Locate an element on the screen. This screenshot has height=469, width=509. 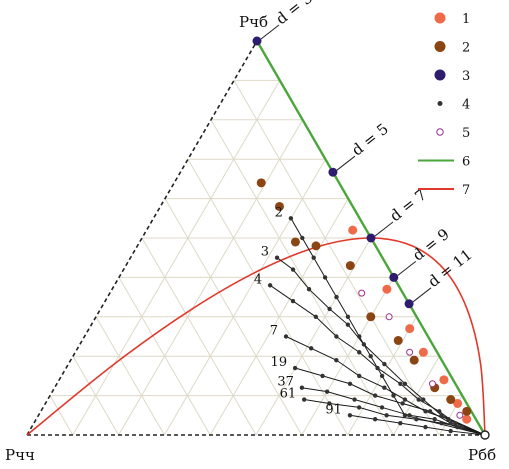
d-label: d = 5 is located at coordinates (370, 140).